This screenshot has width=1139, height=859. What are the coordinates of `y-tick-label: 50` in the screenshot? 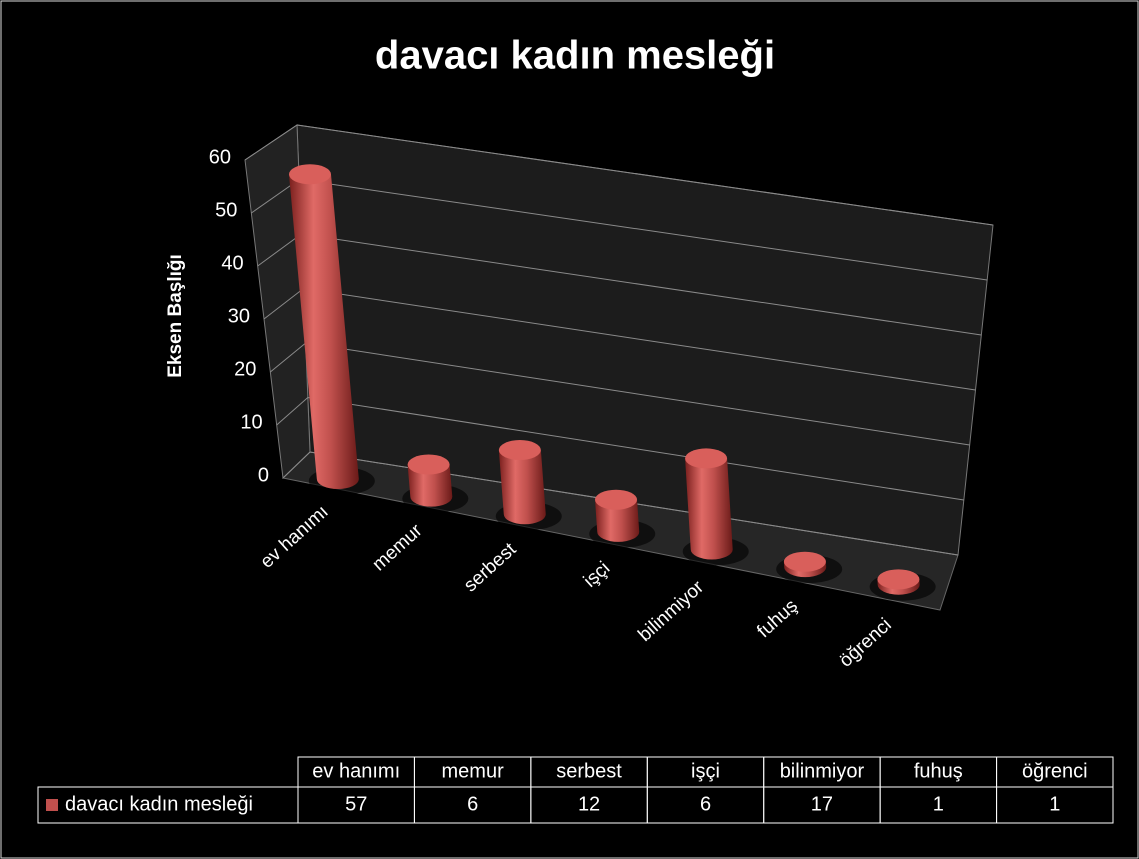 It's located at (226, 210).